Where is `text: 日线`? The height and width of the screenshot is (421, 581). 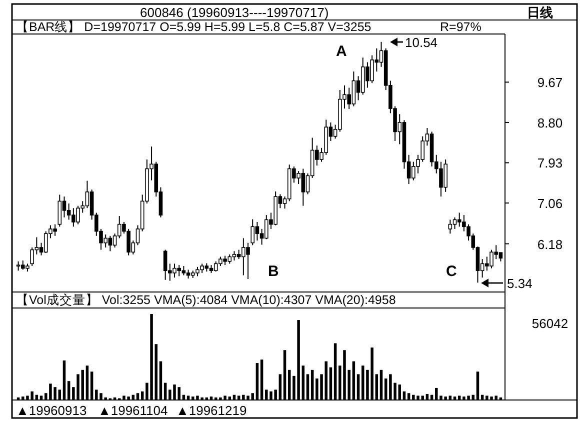 text: 日线 is located at coordinates (540, 12).